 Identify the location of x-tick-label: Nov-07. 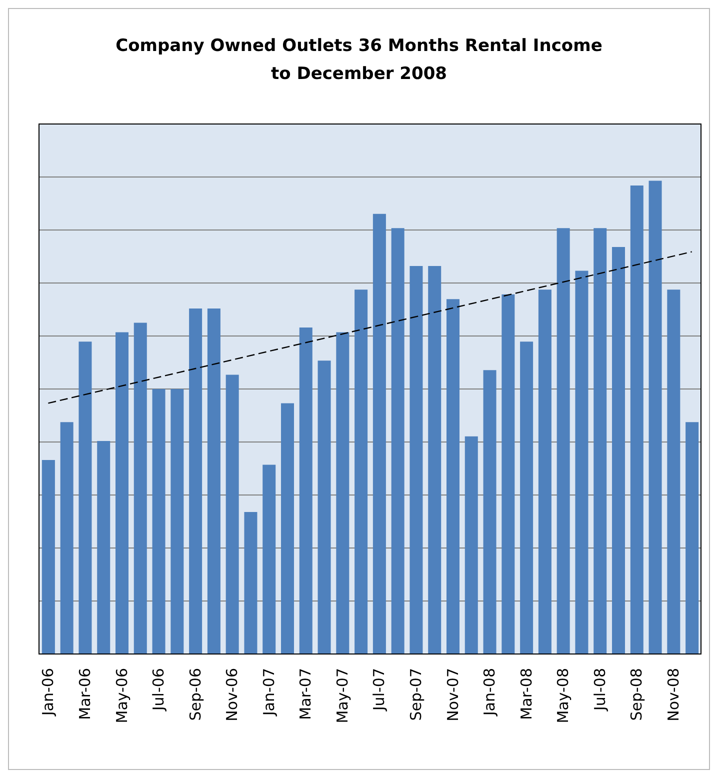
(453, 695).